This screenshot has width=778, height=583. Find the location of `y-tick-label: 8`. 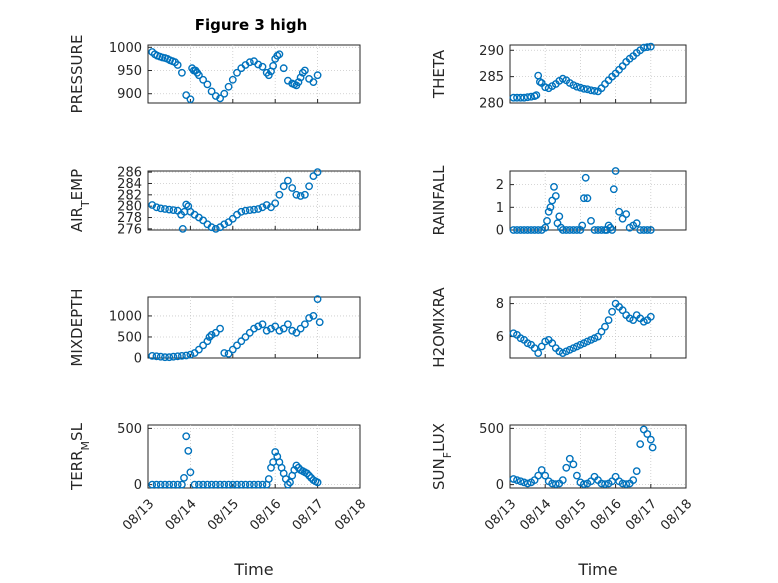

y-tick-label: 8 is located at coordinates (500, 304).